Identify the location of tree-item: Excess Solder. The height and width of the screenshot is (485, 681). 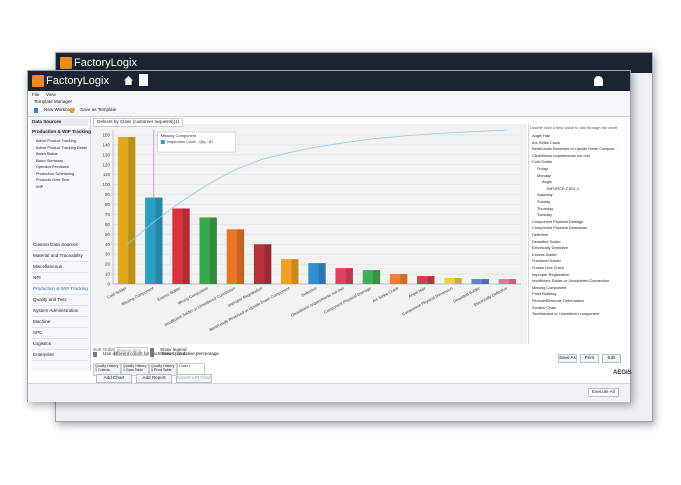
(544, 254).